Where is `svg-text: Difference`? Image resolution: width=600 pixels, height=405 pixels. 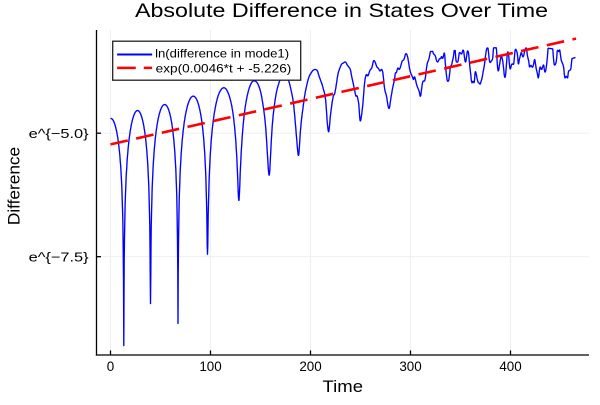
svg-text: Difference is located at coordinates (14, 186).